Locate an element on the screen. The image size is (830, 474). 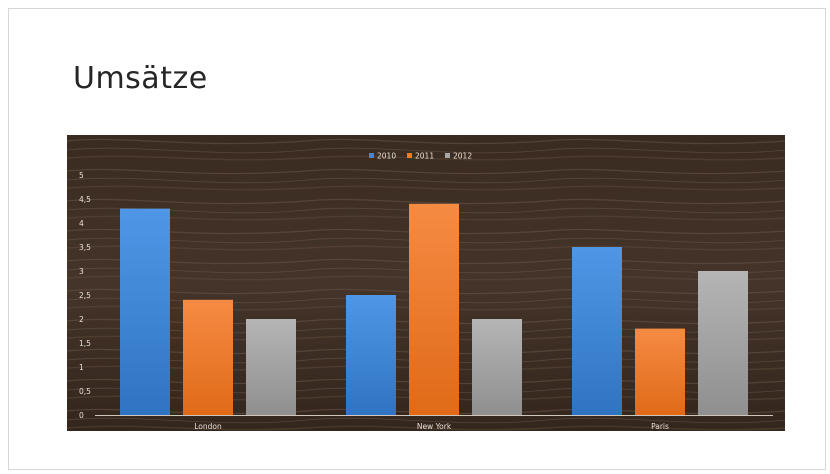
y-tick-label: 1,5 is located at coordinates (85, 343).